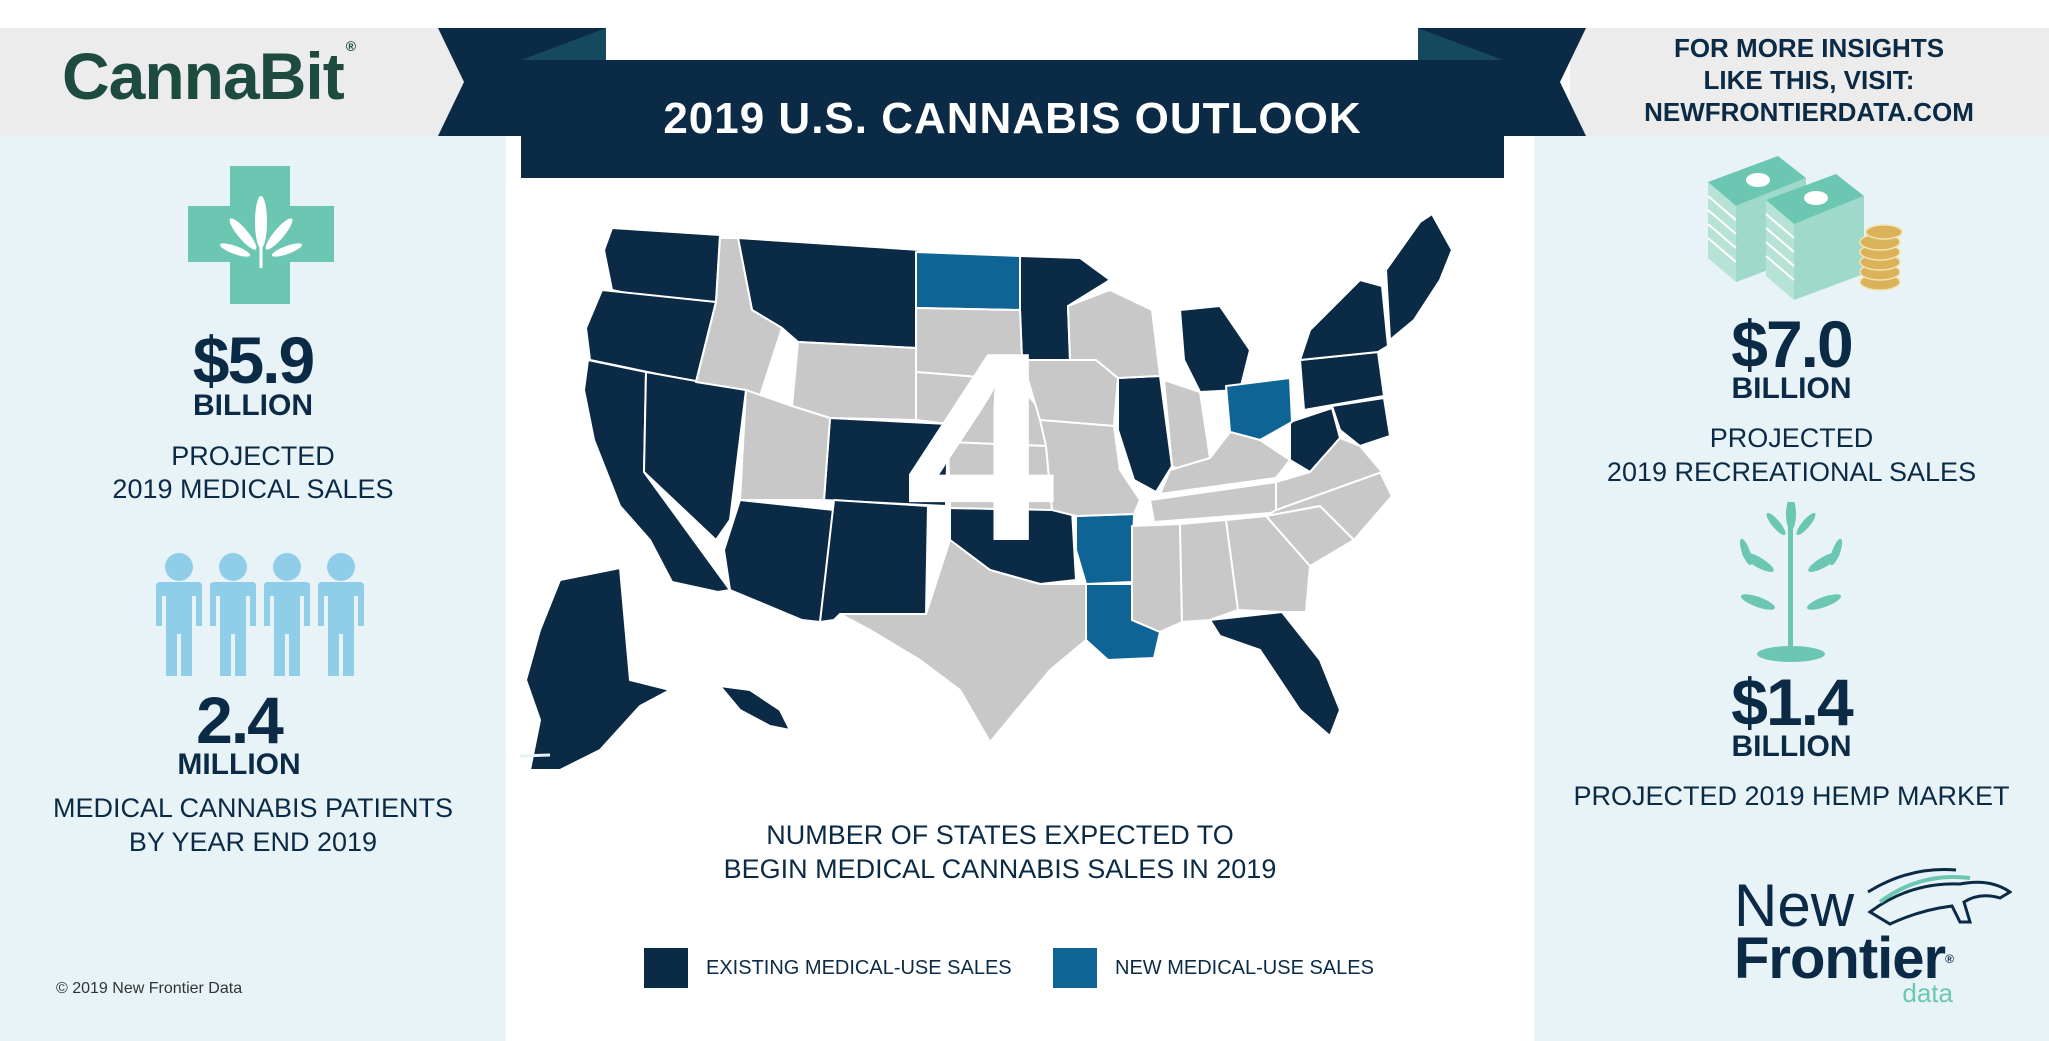 This screenshot has width=2049, height=1041. Describe the element at coordinates (1791, 796) in the screenshot. I see `hemp-market-label: PROJECTED 2019 HEMP MARKET` at that location.